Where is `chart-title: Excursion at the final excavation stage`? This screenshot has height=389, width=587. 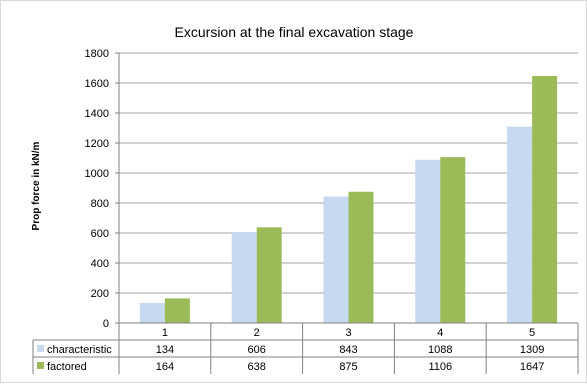
chart-title: Excursion at the final excavation stage is located at coordinates (294, 32).